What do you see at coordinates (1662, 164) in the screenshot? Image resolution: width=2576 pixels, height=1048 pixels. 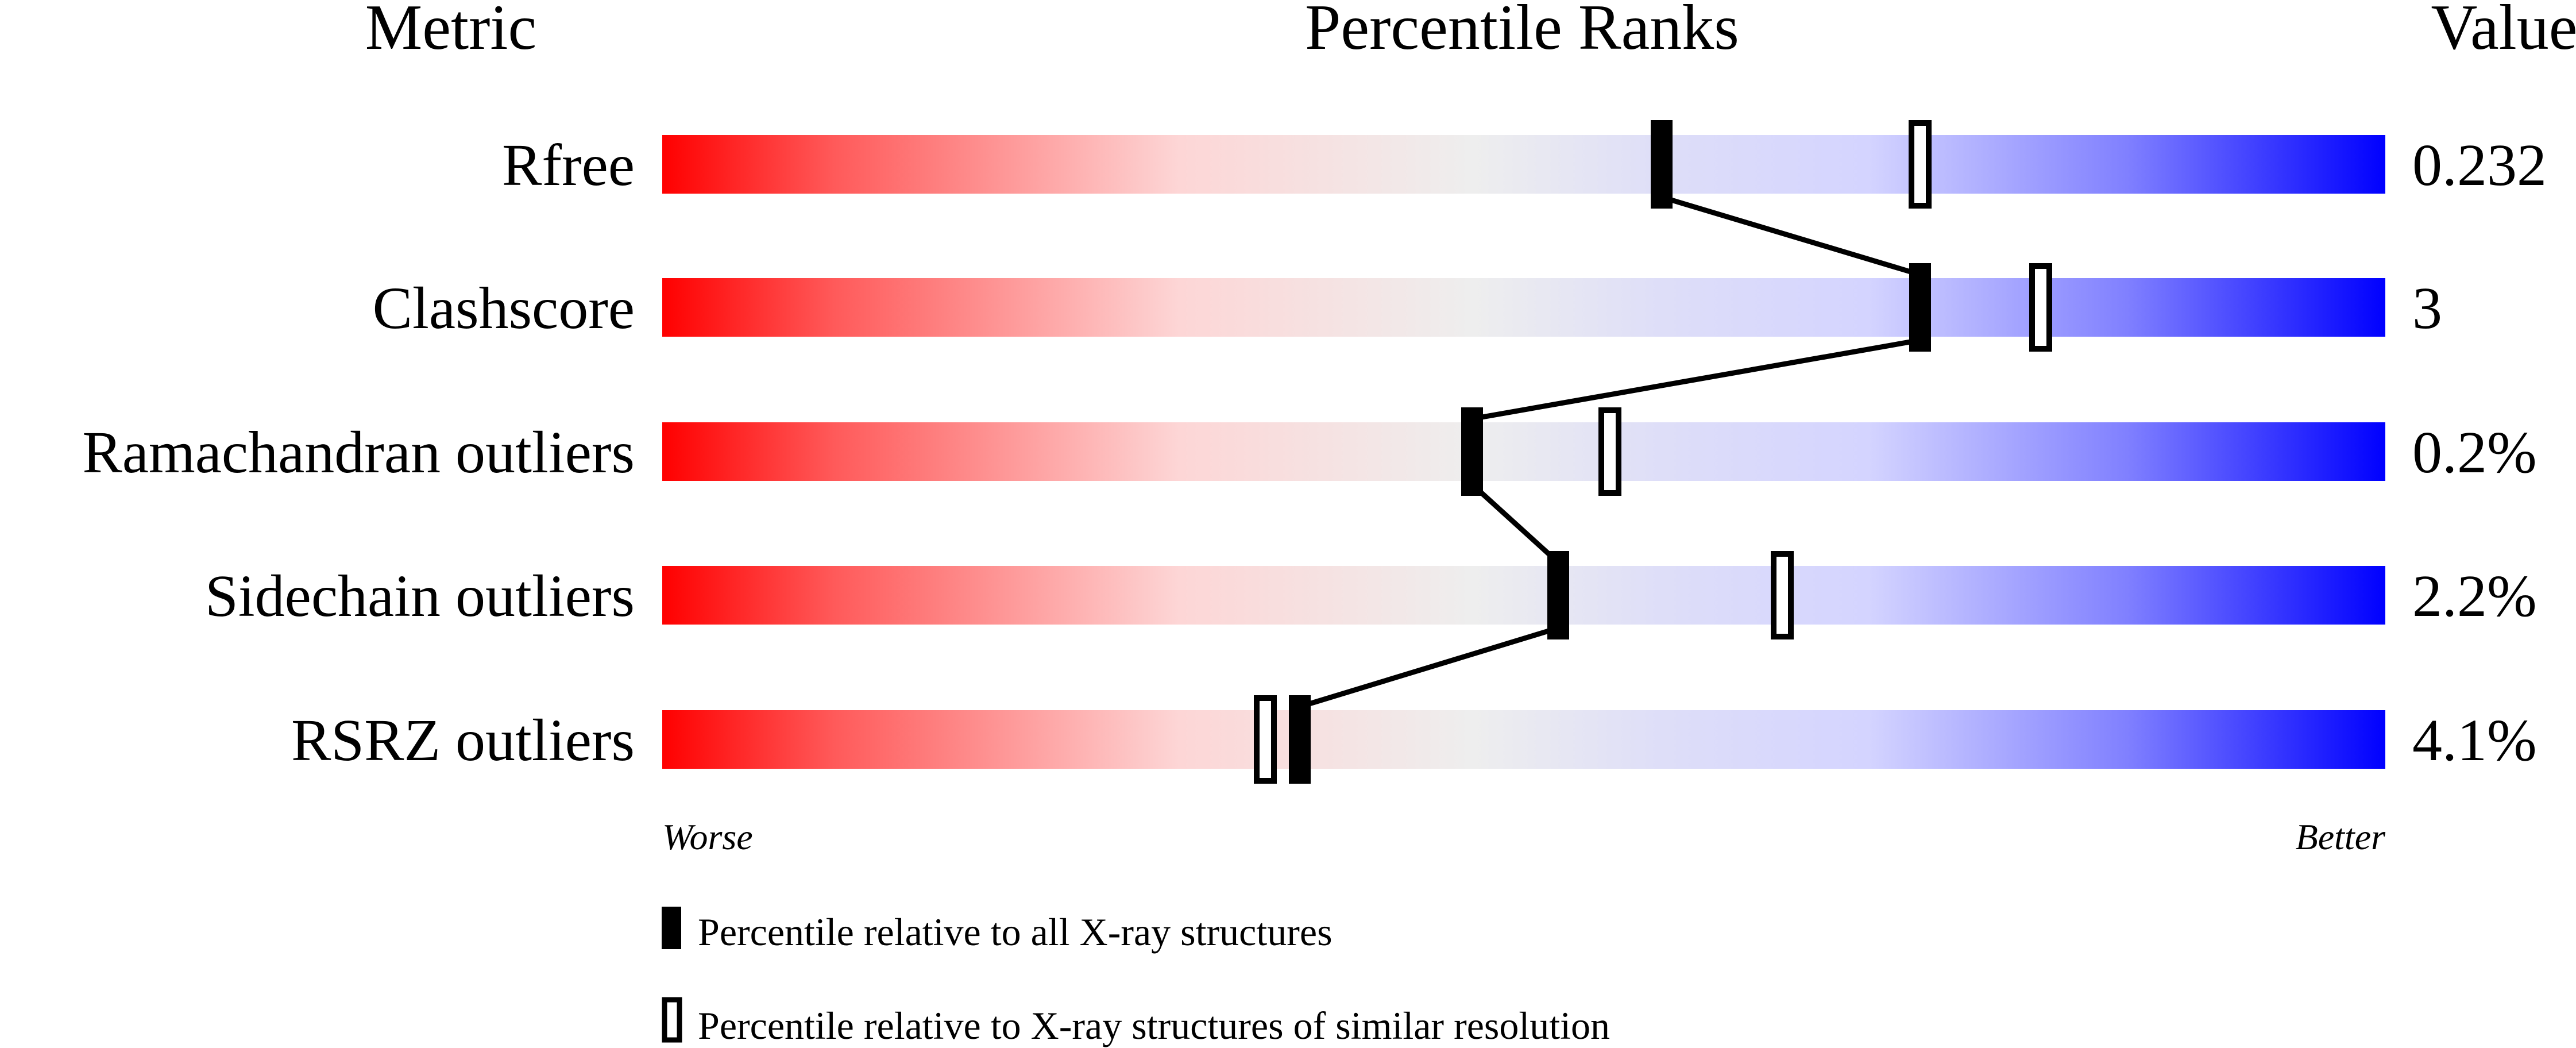 I see `marker-all-rfree` at bounding box center [1662, 164].